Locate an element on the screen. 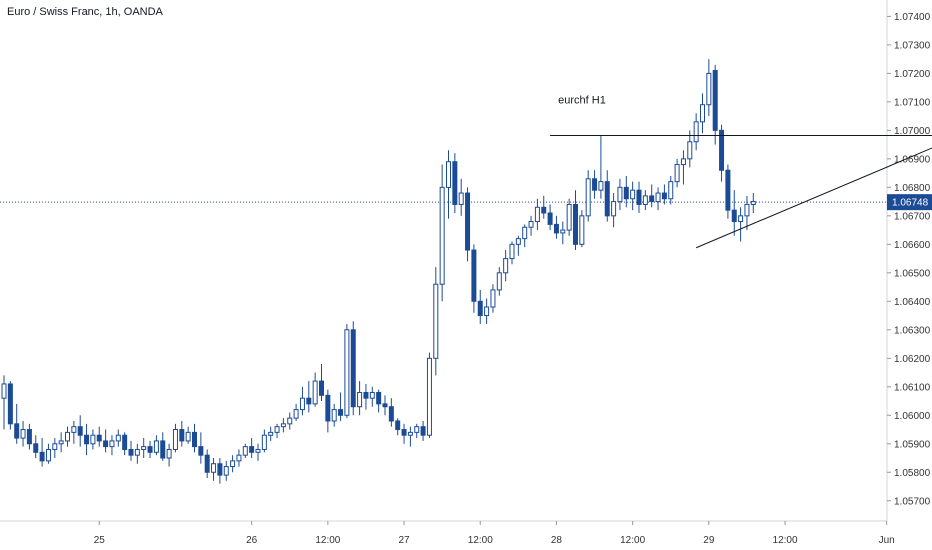 This screenshot has height=550, width=932. last-price-tag-label: 1.06748 is located at coordinates (910, 203).